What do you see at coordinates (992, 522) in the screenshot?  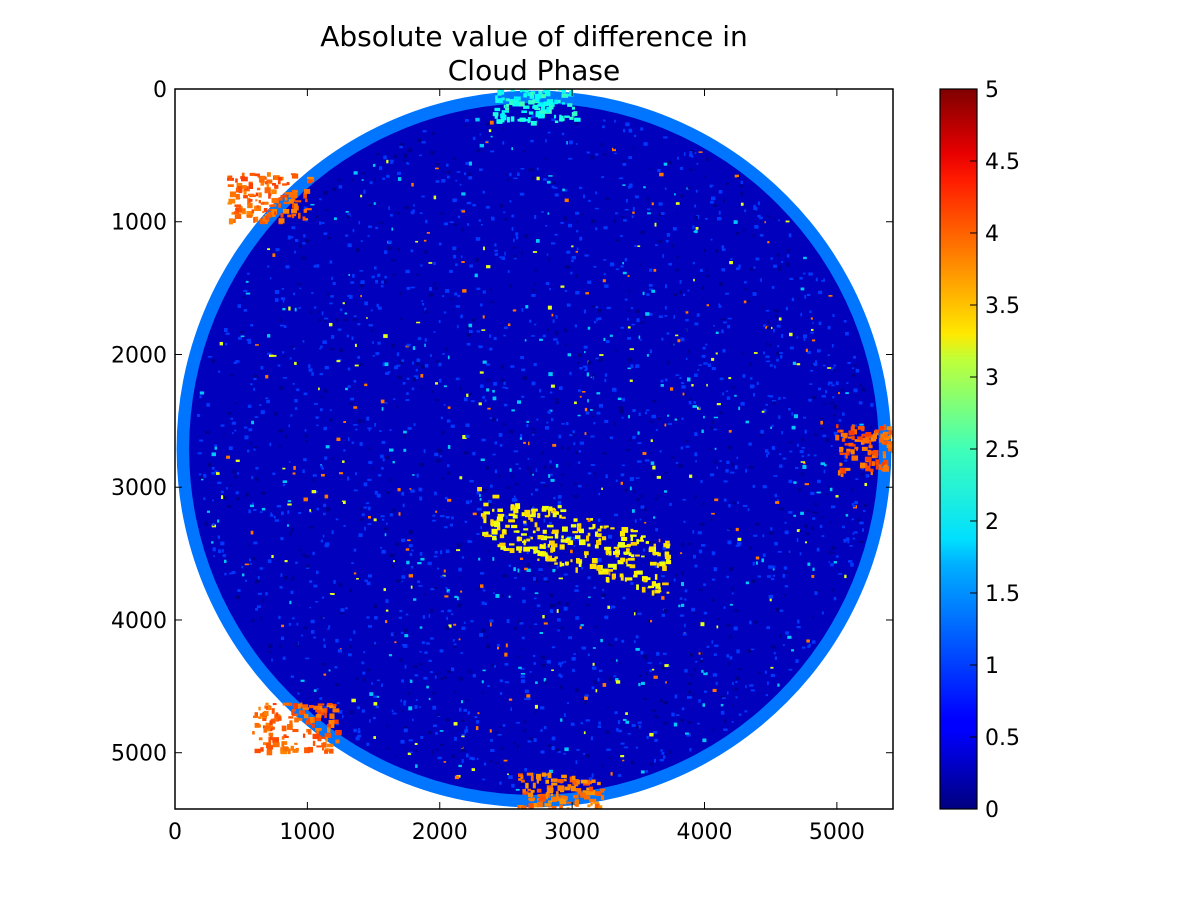 I see `colorbar-tick-label: 2` at bounding box center [992, 522].